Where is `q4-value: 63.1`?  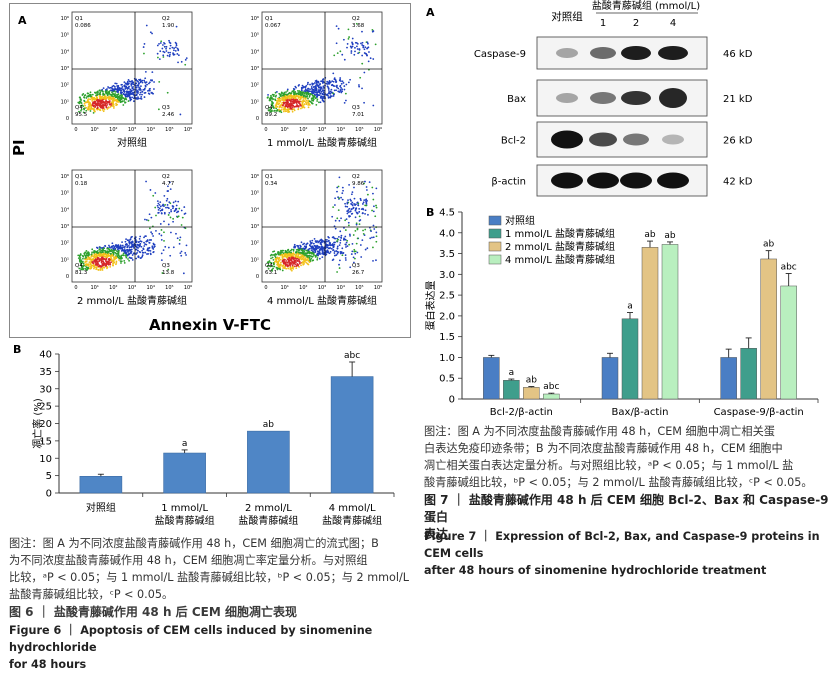
q4-value: 63.1 is located at coordinates (271, 273).